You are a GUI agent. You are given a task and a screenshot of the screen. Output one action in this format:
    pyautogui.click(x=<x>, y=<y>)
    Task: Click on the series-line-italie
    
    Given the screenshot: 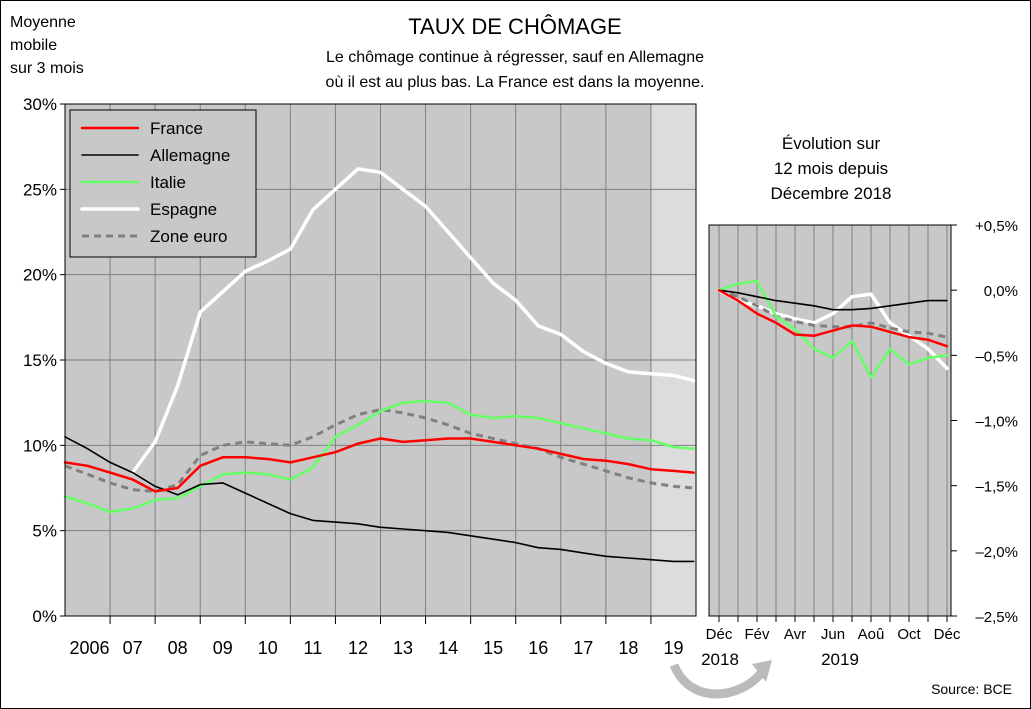 What is the action you would take?
    pyautogui.click(x=379, y=456)
    